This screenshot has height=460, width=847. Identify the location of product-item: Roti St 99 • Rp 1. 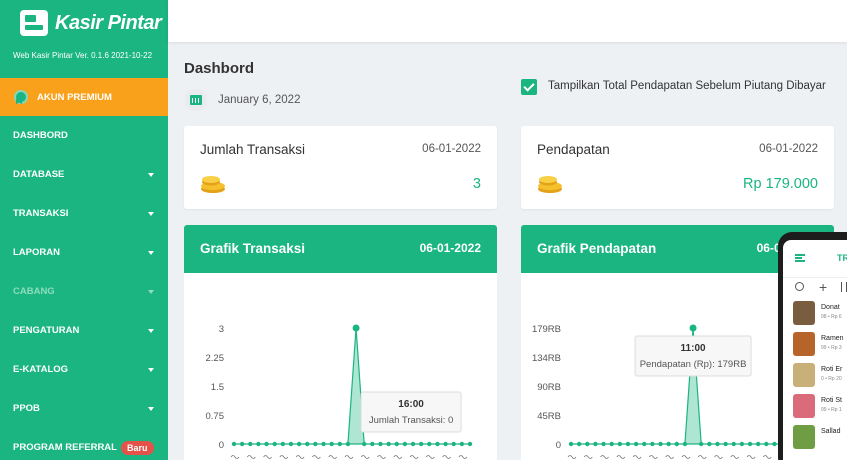
(815, 406).